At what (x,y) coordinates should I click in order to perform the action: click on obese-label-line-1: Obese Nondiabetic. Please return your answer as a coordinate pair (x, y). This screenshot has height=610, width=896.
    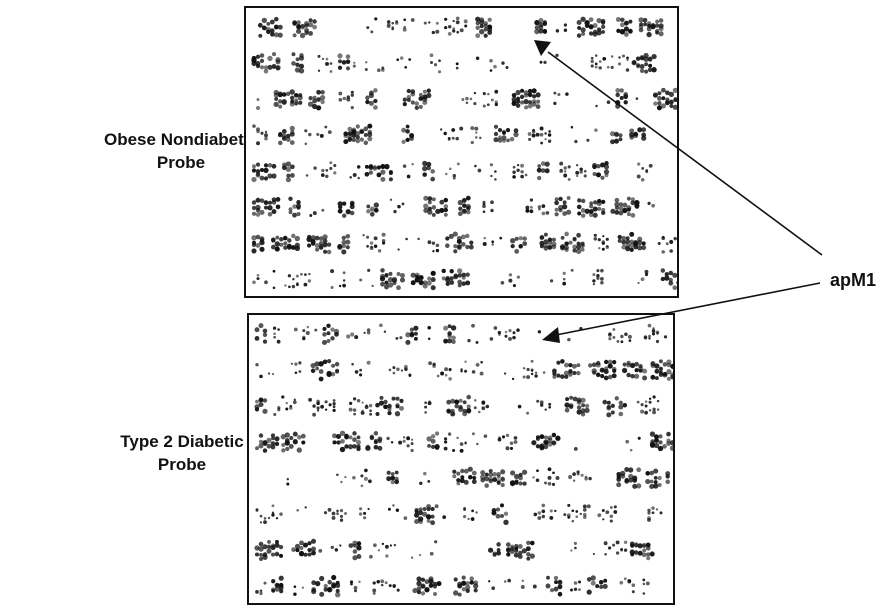
    Looking at the image, I should click on (181, 139).